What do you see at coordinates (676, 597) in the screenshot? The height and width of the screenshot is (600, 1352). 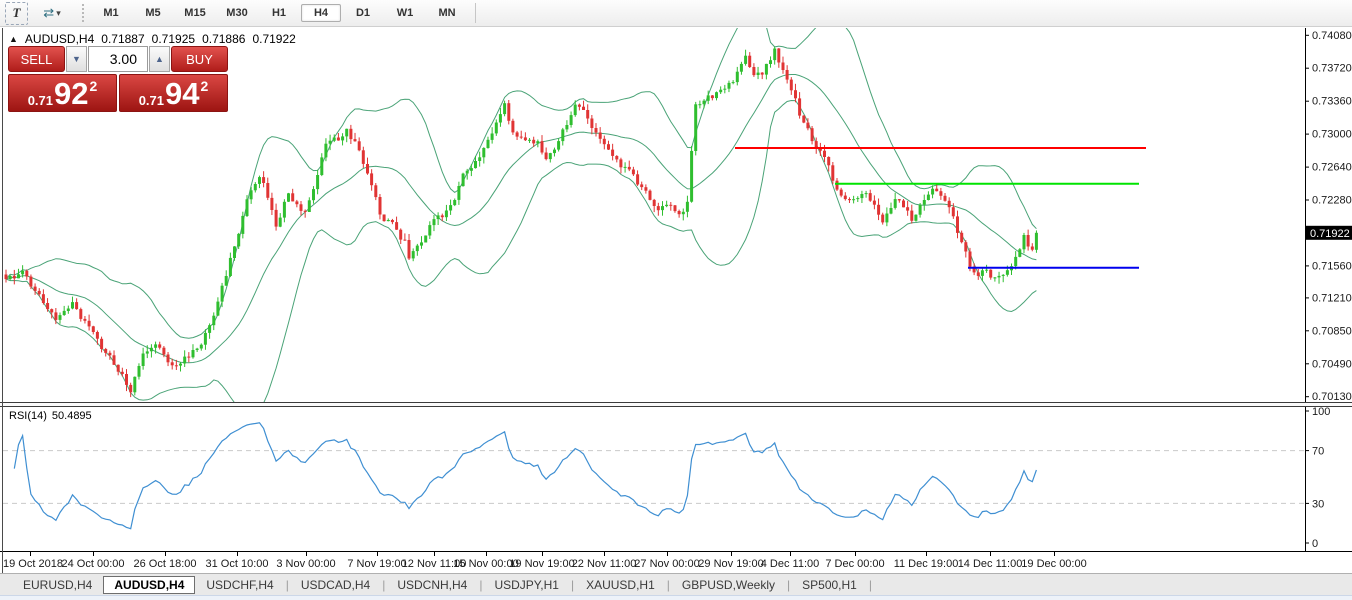 I see `status-bar-strip` at bounding box center [676, 597].